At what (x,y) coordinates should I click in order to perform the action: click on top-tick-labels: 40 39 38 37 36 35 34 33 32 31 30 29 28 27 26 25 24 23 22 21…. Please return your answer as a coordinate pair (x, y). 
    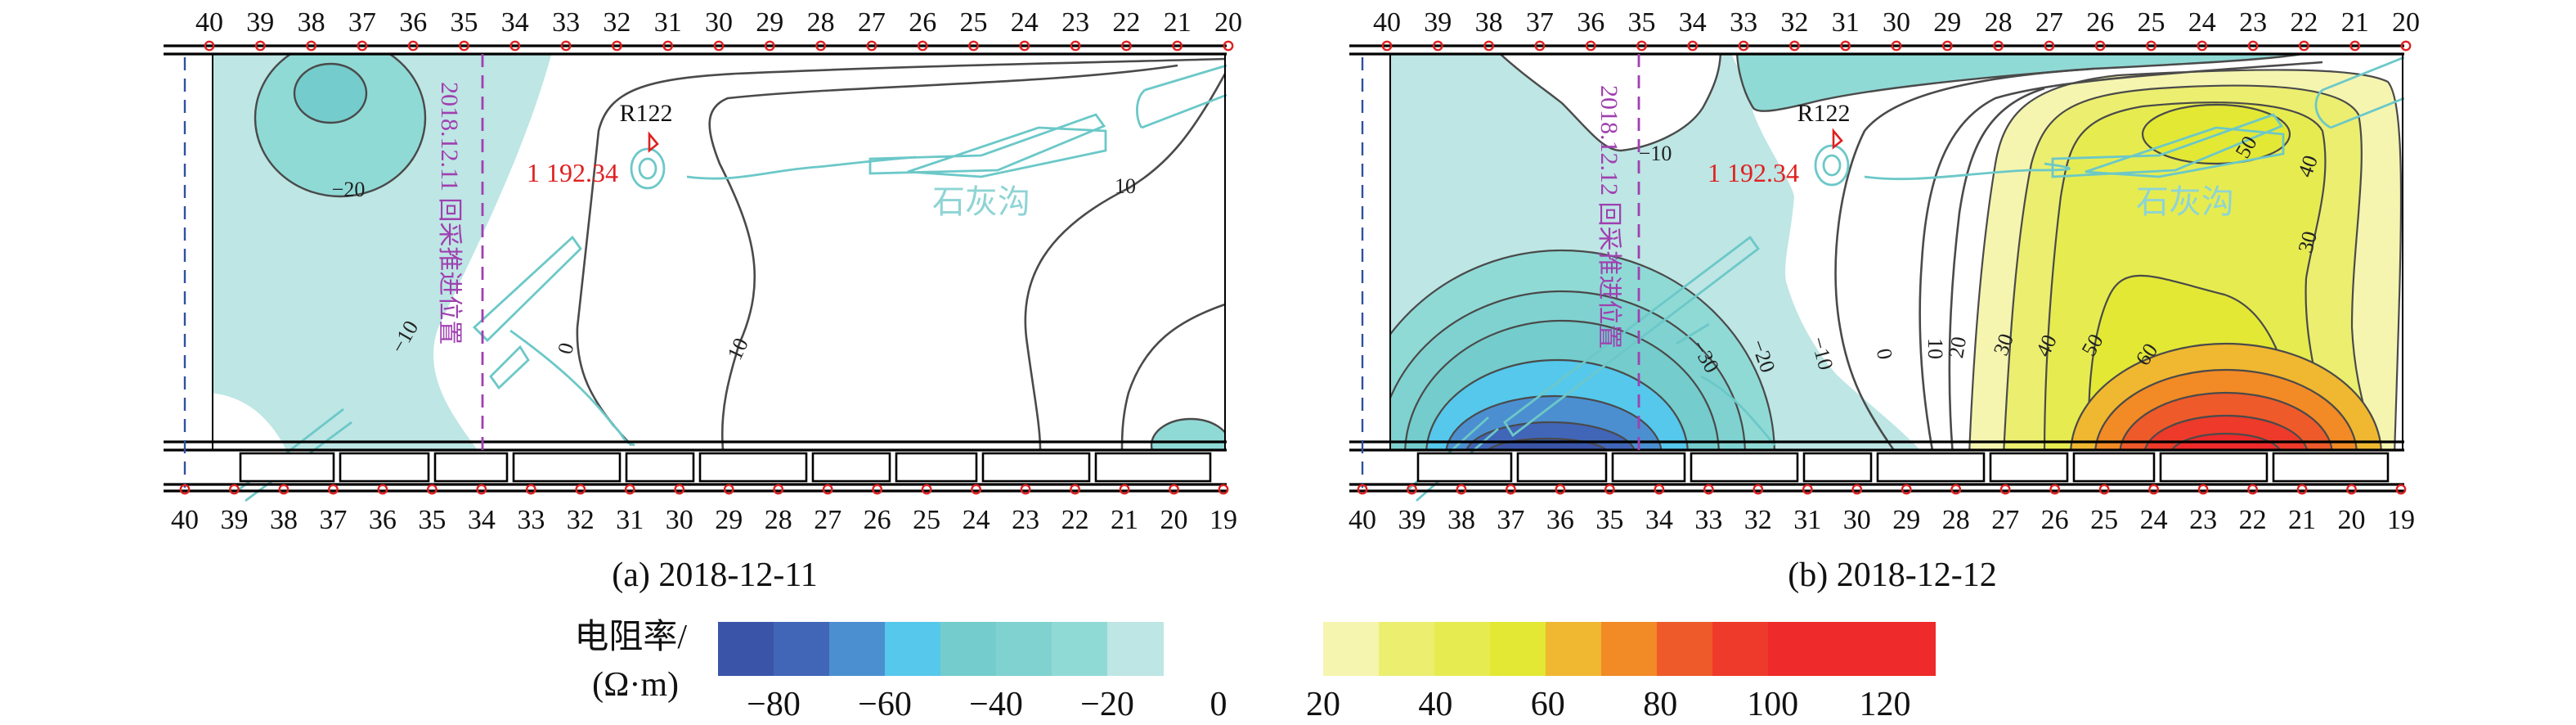
    Looking at the image, I should click on (1897, 22).